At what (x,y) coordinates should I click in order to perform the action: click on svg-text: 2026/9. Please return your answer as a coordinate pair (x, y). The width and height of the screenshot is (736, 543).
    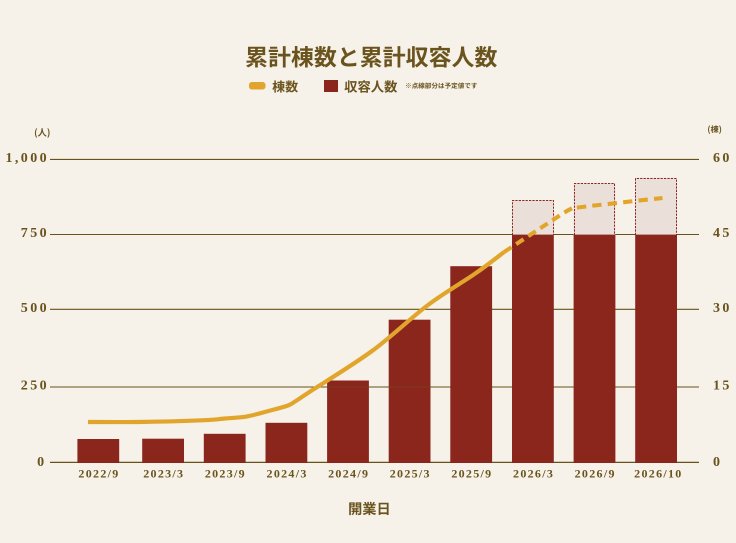
    Looking at the image, I should click on (595, 473).